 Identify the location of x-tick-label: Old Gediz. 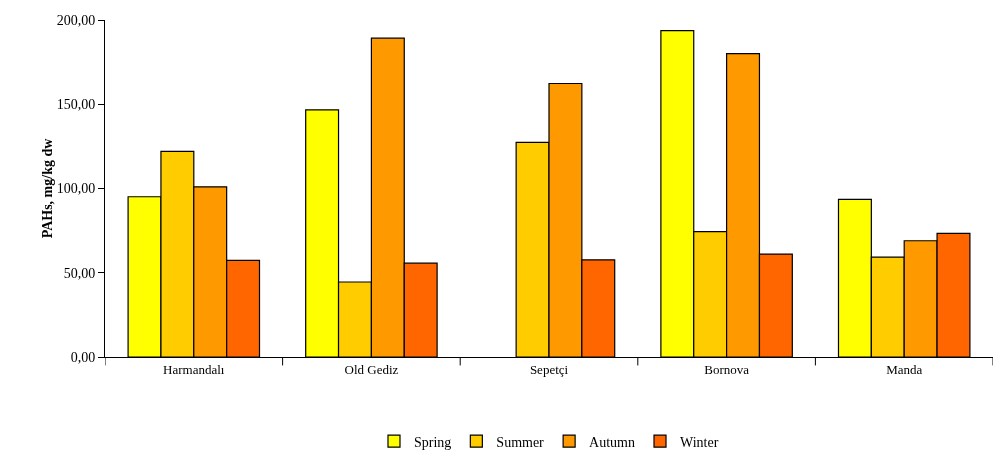
(371, 369).